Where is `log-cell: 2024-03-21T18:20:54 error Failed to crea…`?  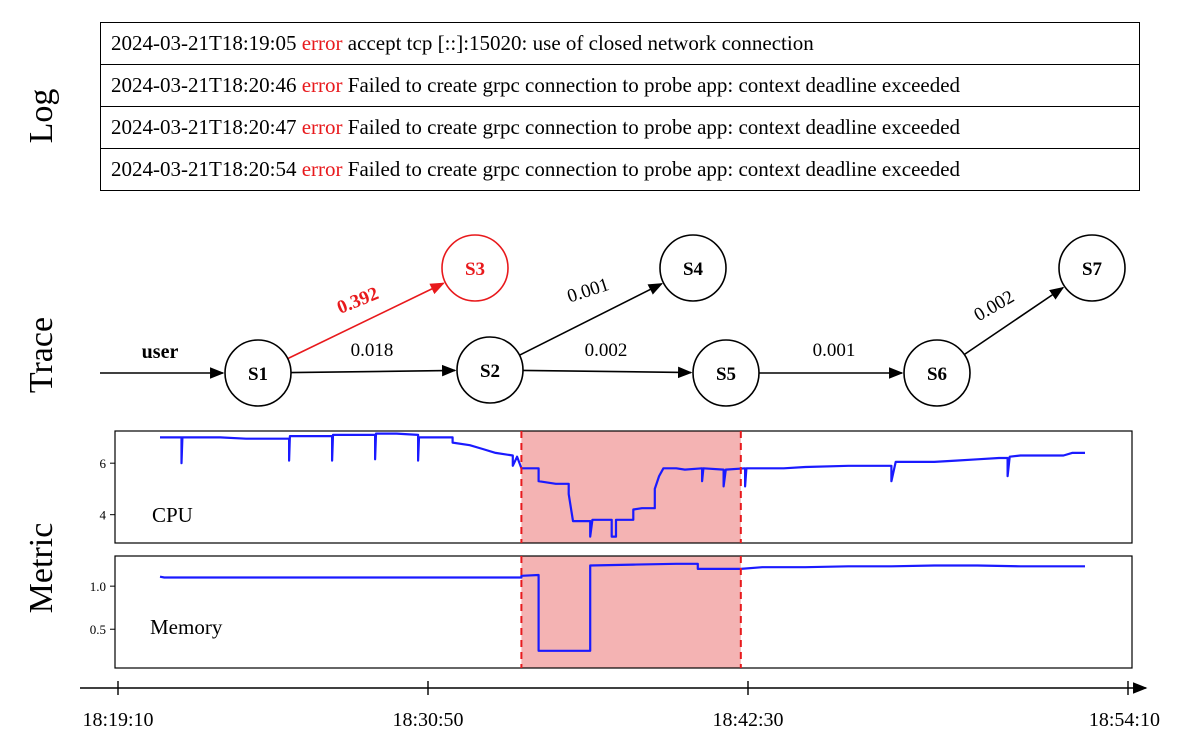
log-cell: 2024-03-21T18:20:54 error Failed to crea… is located at coordinates (620, 169).